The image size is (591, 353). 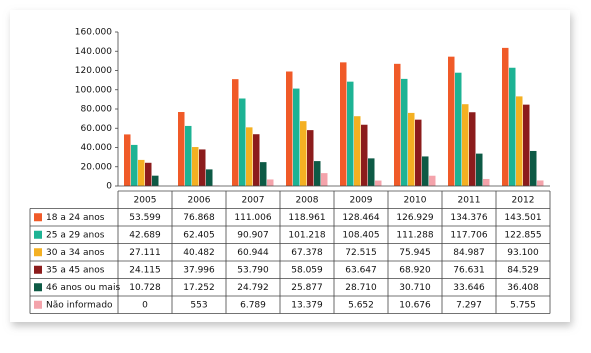 What do you see at coordinates (361, 270) in the screenshot?
I see `table-cell: 63.647` at bounding box center [361, 270].